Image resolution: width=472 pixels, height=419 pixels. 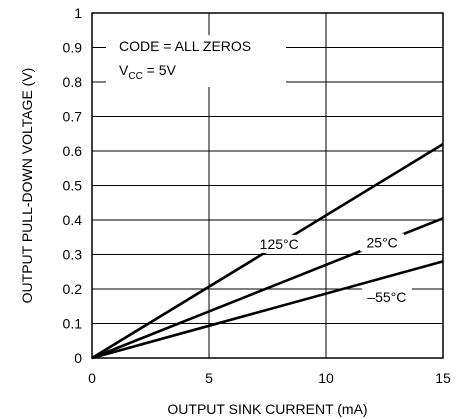 I want to click on annotation-vcc-main: V, so click(x=124, y=70).